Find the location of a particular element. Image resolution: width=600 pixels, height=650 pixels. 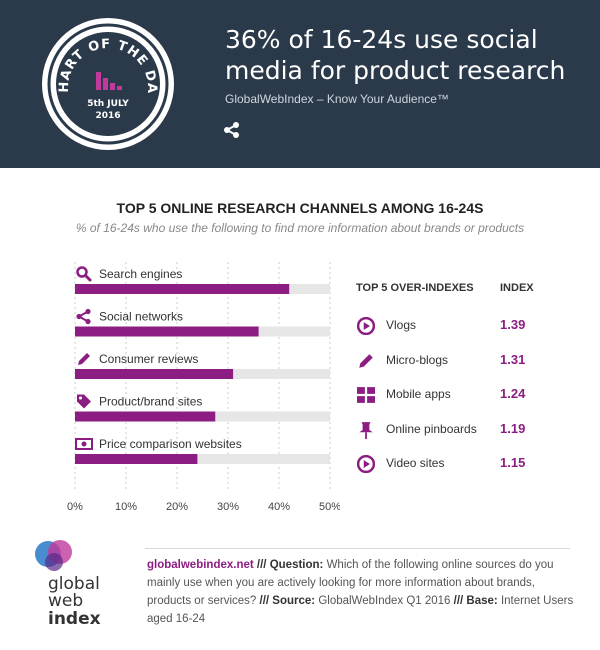

index-header: INDEX is located at coordinates (517, 288).